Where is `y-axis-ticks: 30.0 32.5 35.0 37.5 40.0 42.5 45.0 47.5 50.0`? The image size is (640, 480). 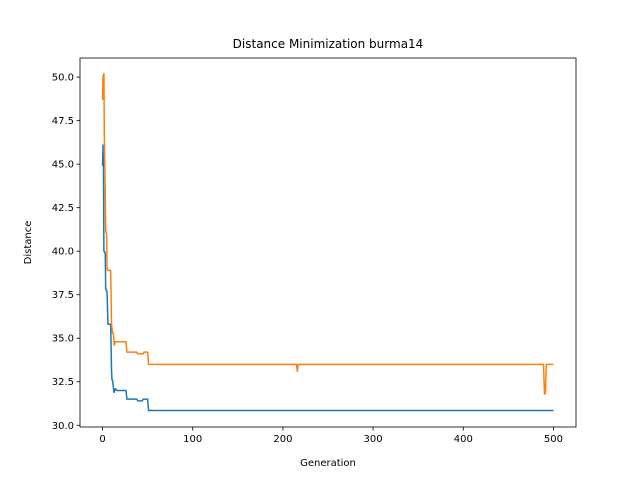
y-axis-ticks: 30.0 32.5 35.0 37.5 40.0 42.5 45.0 47.5 50.0 is located at coordinates (66, 252).